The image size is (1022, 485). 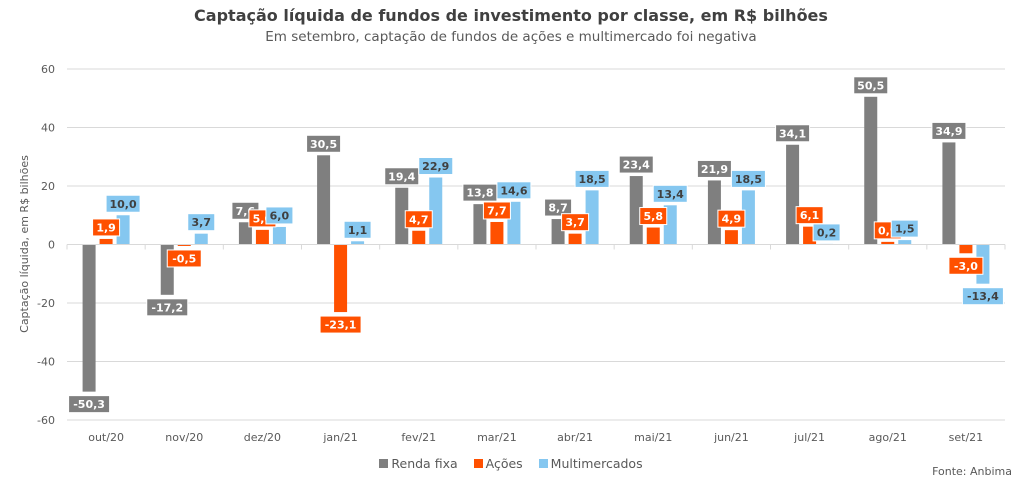 I want to click on data-label: 1,9, so click(x=106, y=227).